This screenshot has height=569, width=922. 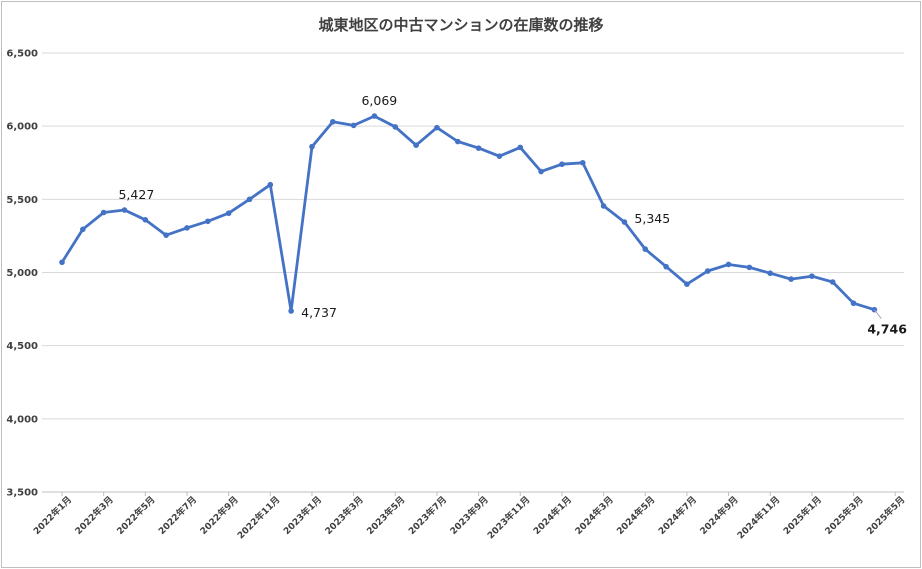 I want to click on y-tick-label: 6,000, so click(x=22, y=127).